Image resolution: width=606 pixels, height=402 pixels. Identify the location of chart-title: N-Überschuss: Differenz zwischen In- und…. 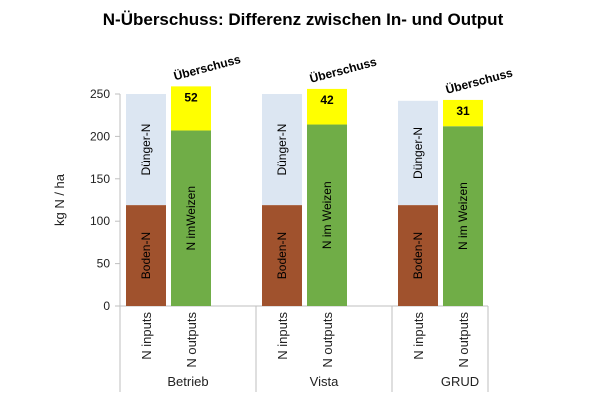
(303, 19).